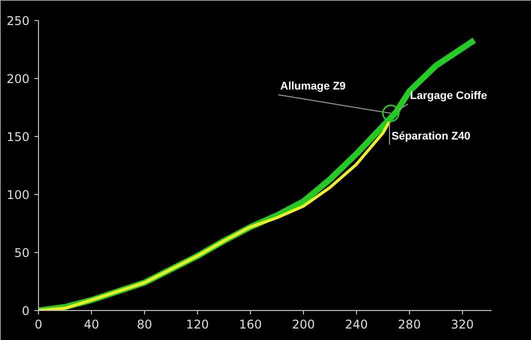  Describe the element at coordinates (18, 21) in the screenshot. I see `y-tick-label: 250` at that location.